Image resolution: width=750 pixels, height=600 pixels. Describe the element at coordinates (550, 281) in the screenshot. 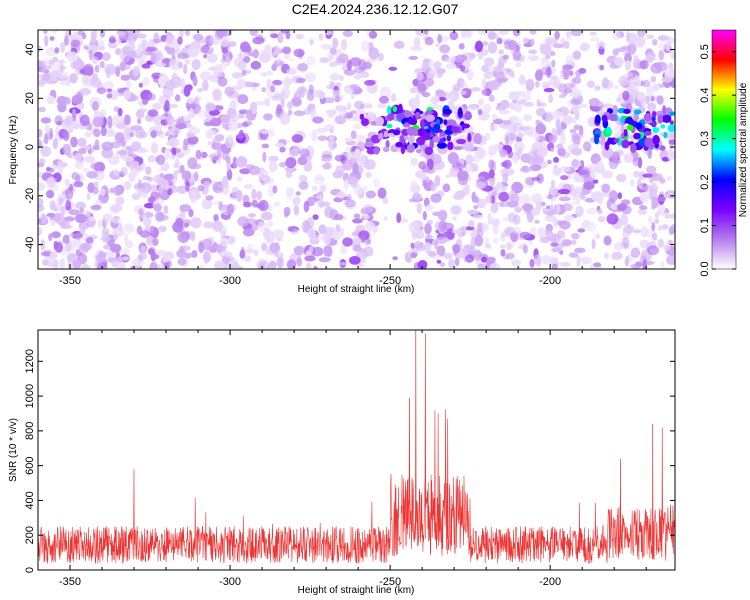

I see `spectrogram-xtick-label: -200` at that location.